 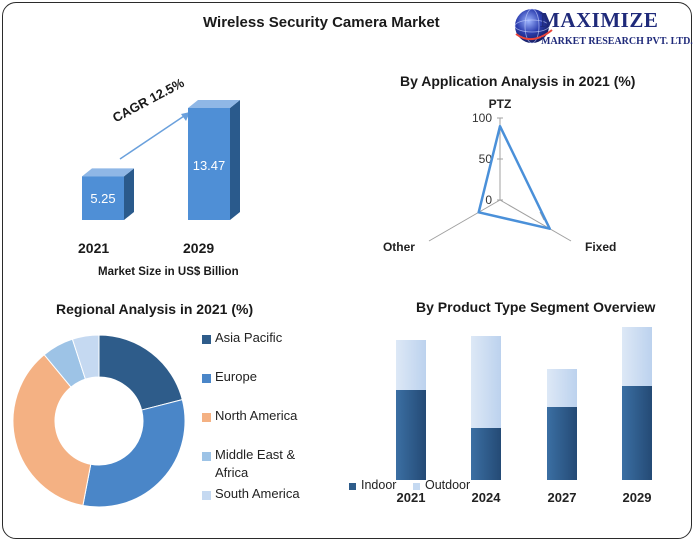 What do you see at coordinates (533, 26) in the screenshot?
I see `logo-globe-icon` at bounding box center [533, 26].